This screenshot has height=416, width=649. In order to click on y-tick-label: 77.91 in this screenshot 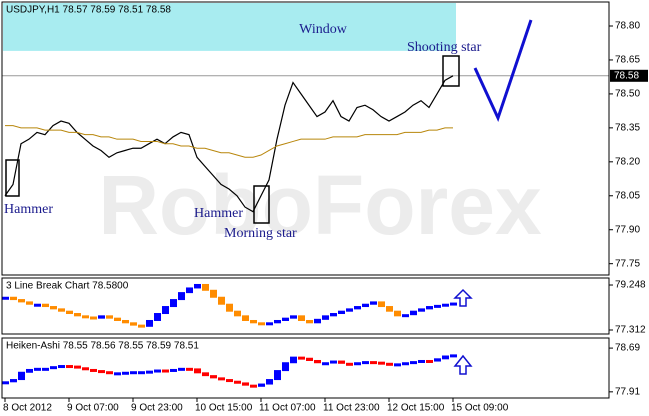, I will do `click(627, 391)`.